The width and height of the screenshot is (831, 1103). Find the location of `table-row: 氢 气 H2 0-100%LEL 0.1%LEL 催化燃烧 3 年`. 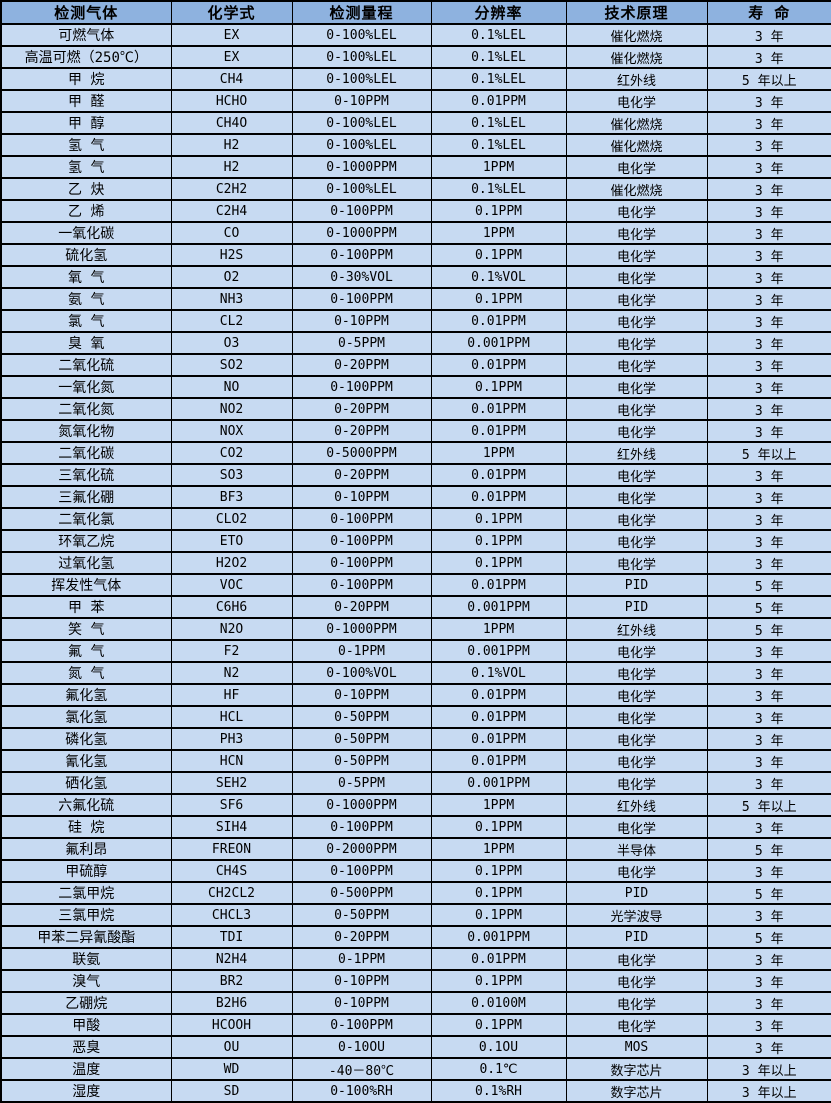

table-row: 氢 气 H2 0-100%LEL 0.1%LEL 催化燃烧 3 年 is located at coordinates (415, 145).